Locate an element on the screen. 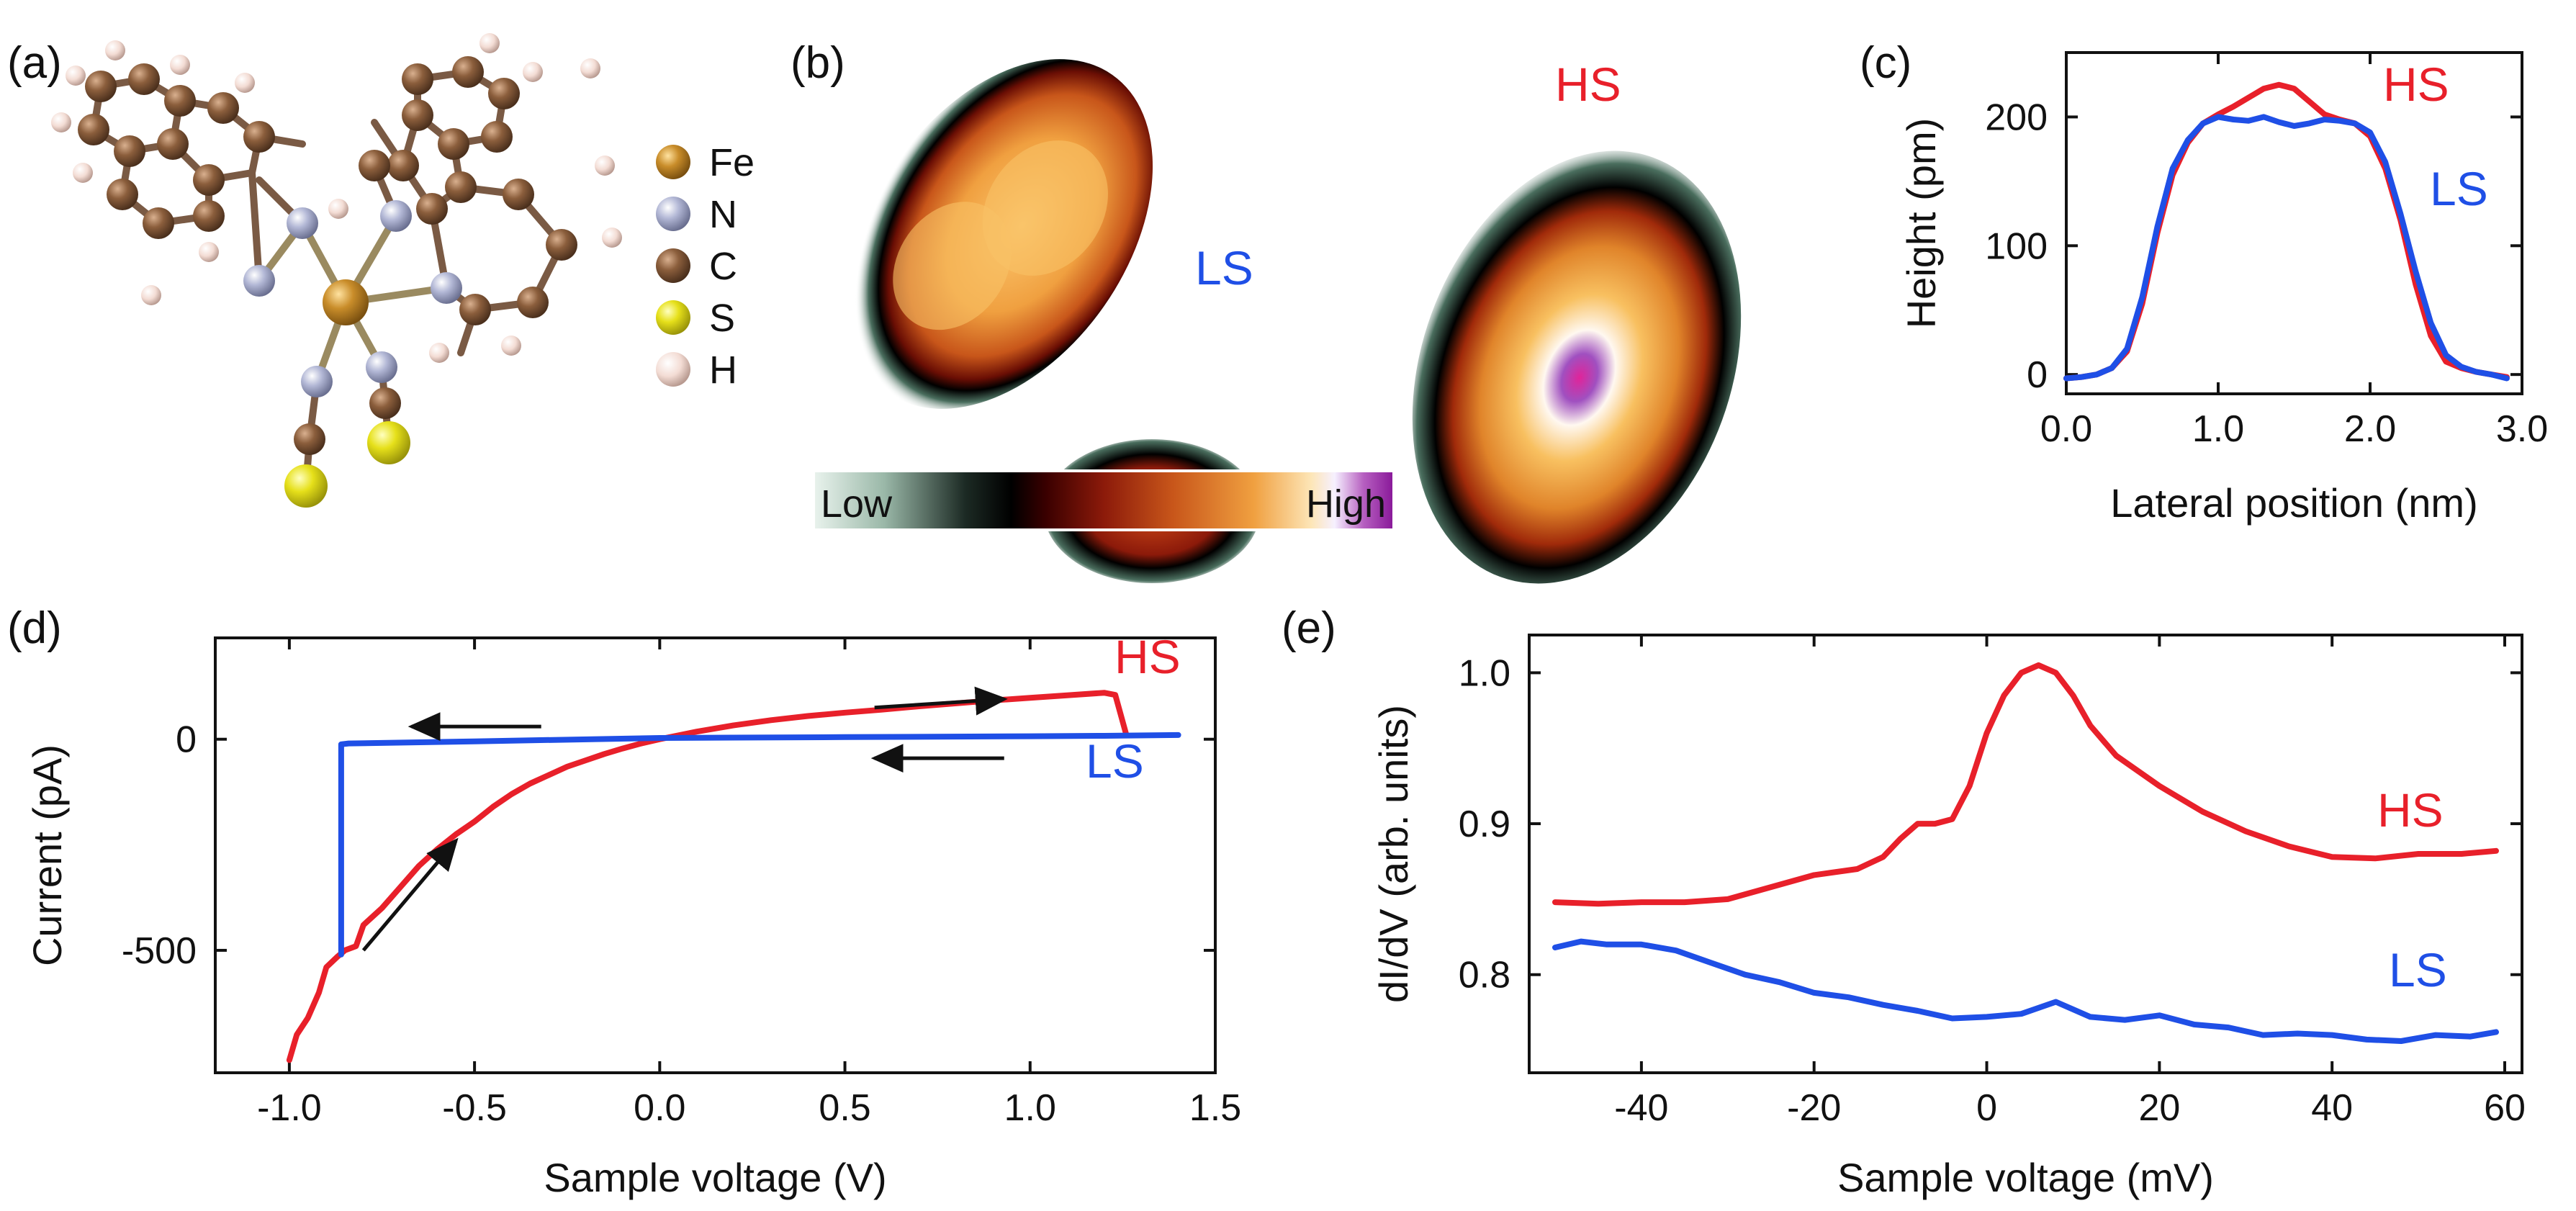 Image resolution: width=2576 pixels, height=1211 pixels. y-tick-label-e: 0.9 is located at coordinates (1484, 824).